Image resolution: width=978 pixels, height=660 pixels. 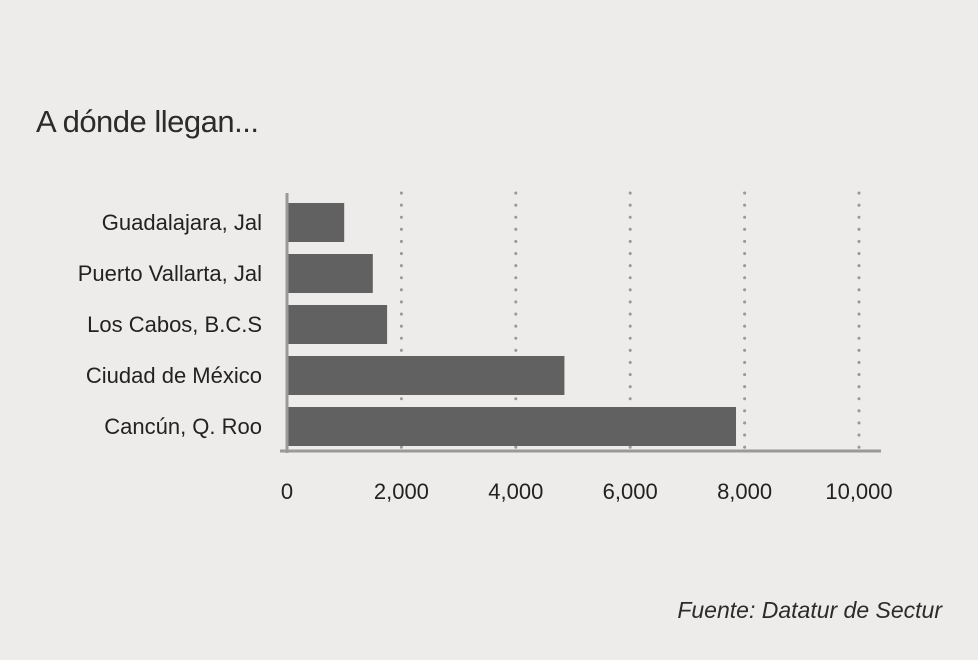 What do you see at coordinates (858, 491) in the screenshot?
I see `x-tick-label-5: 10,000` at bounding box center [858, 491].